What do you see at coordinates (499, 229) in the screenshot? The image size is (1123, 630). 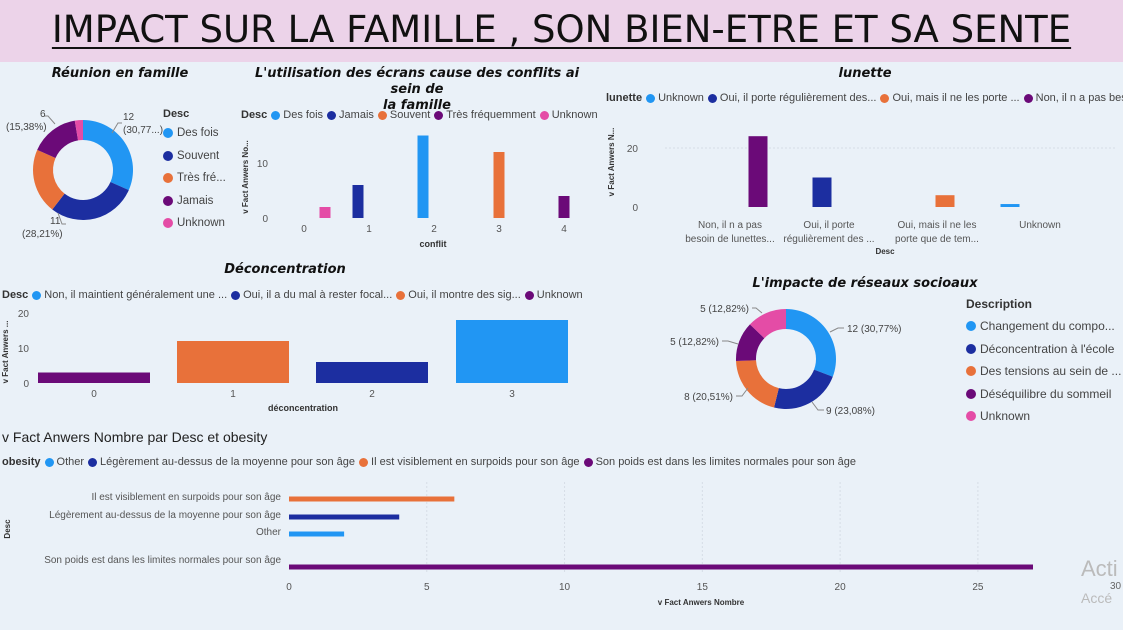 I see `ecrans-x-tick: 3` at bounding box center [499, 229].